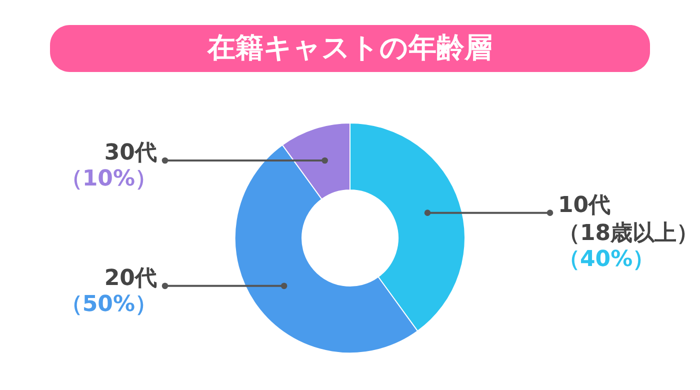 The image size is (700, 390). Describe the element at coordinates (108, 304) in the screenshot. I see `data-label: （50%）` at that location.